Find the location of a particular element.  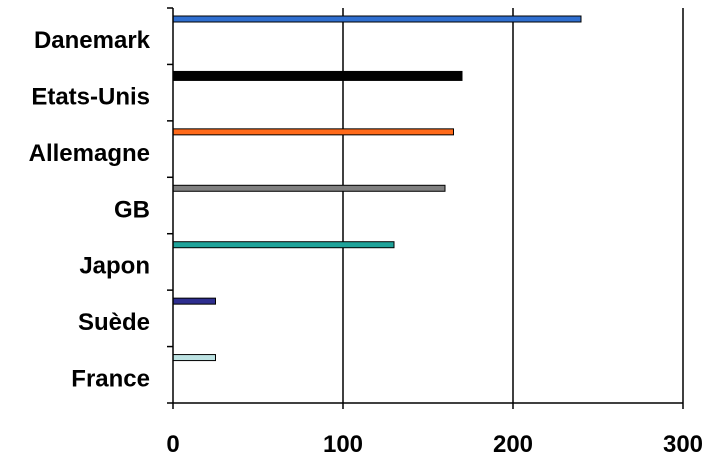

x-tick-labels: 0 100 200 300 is located at coordinates (434, 444).